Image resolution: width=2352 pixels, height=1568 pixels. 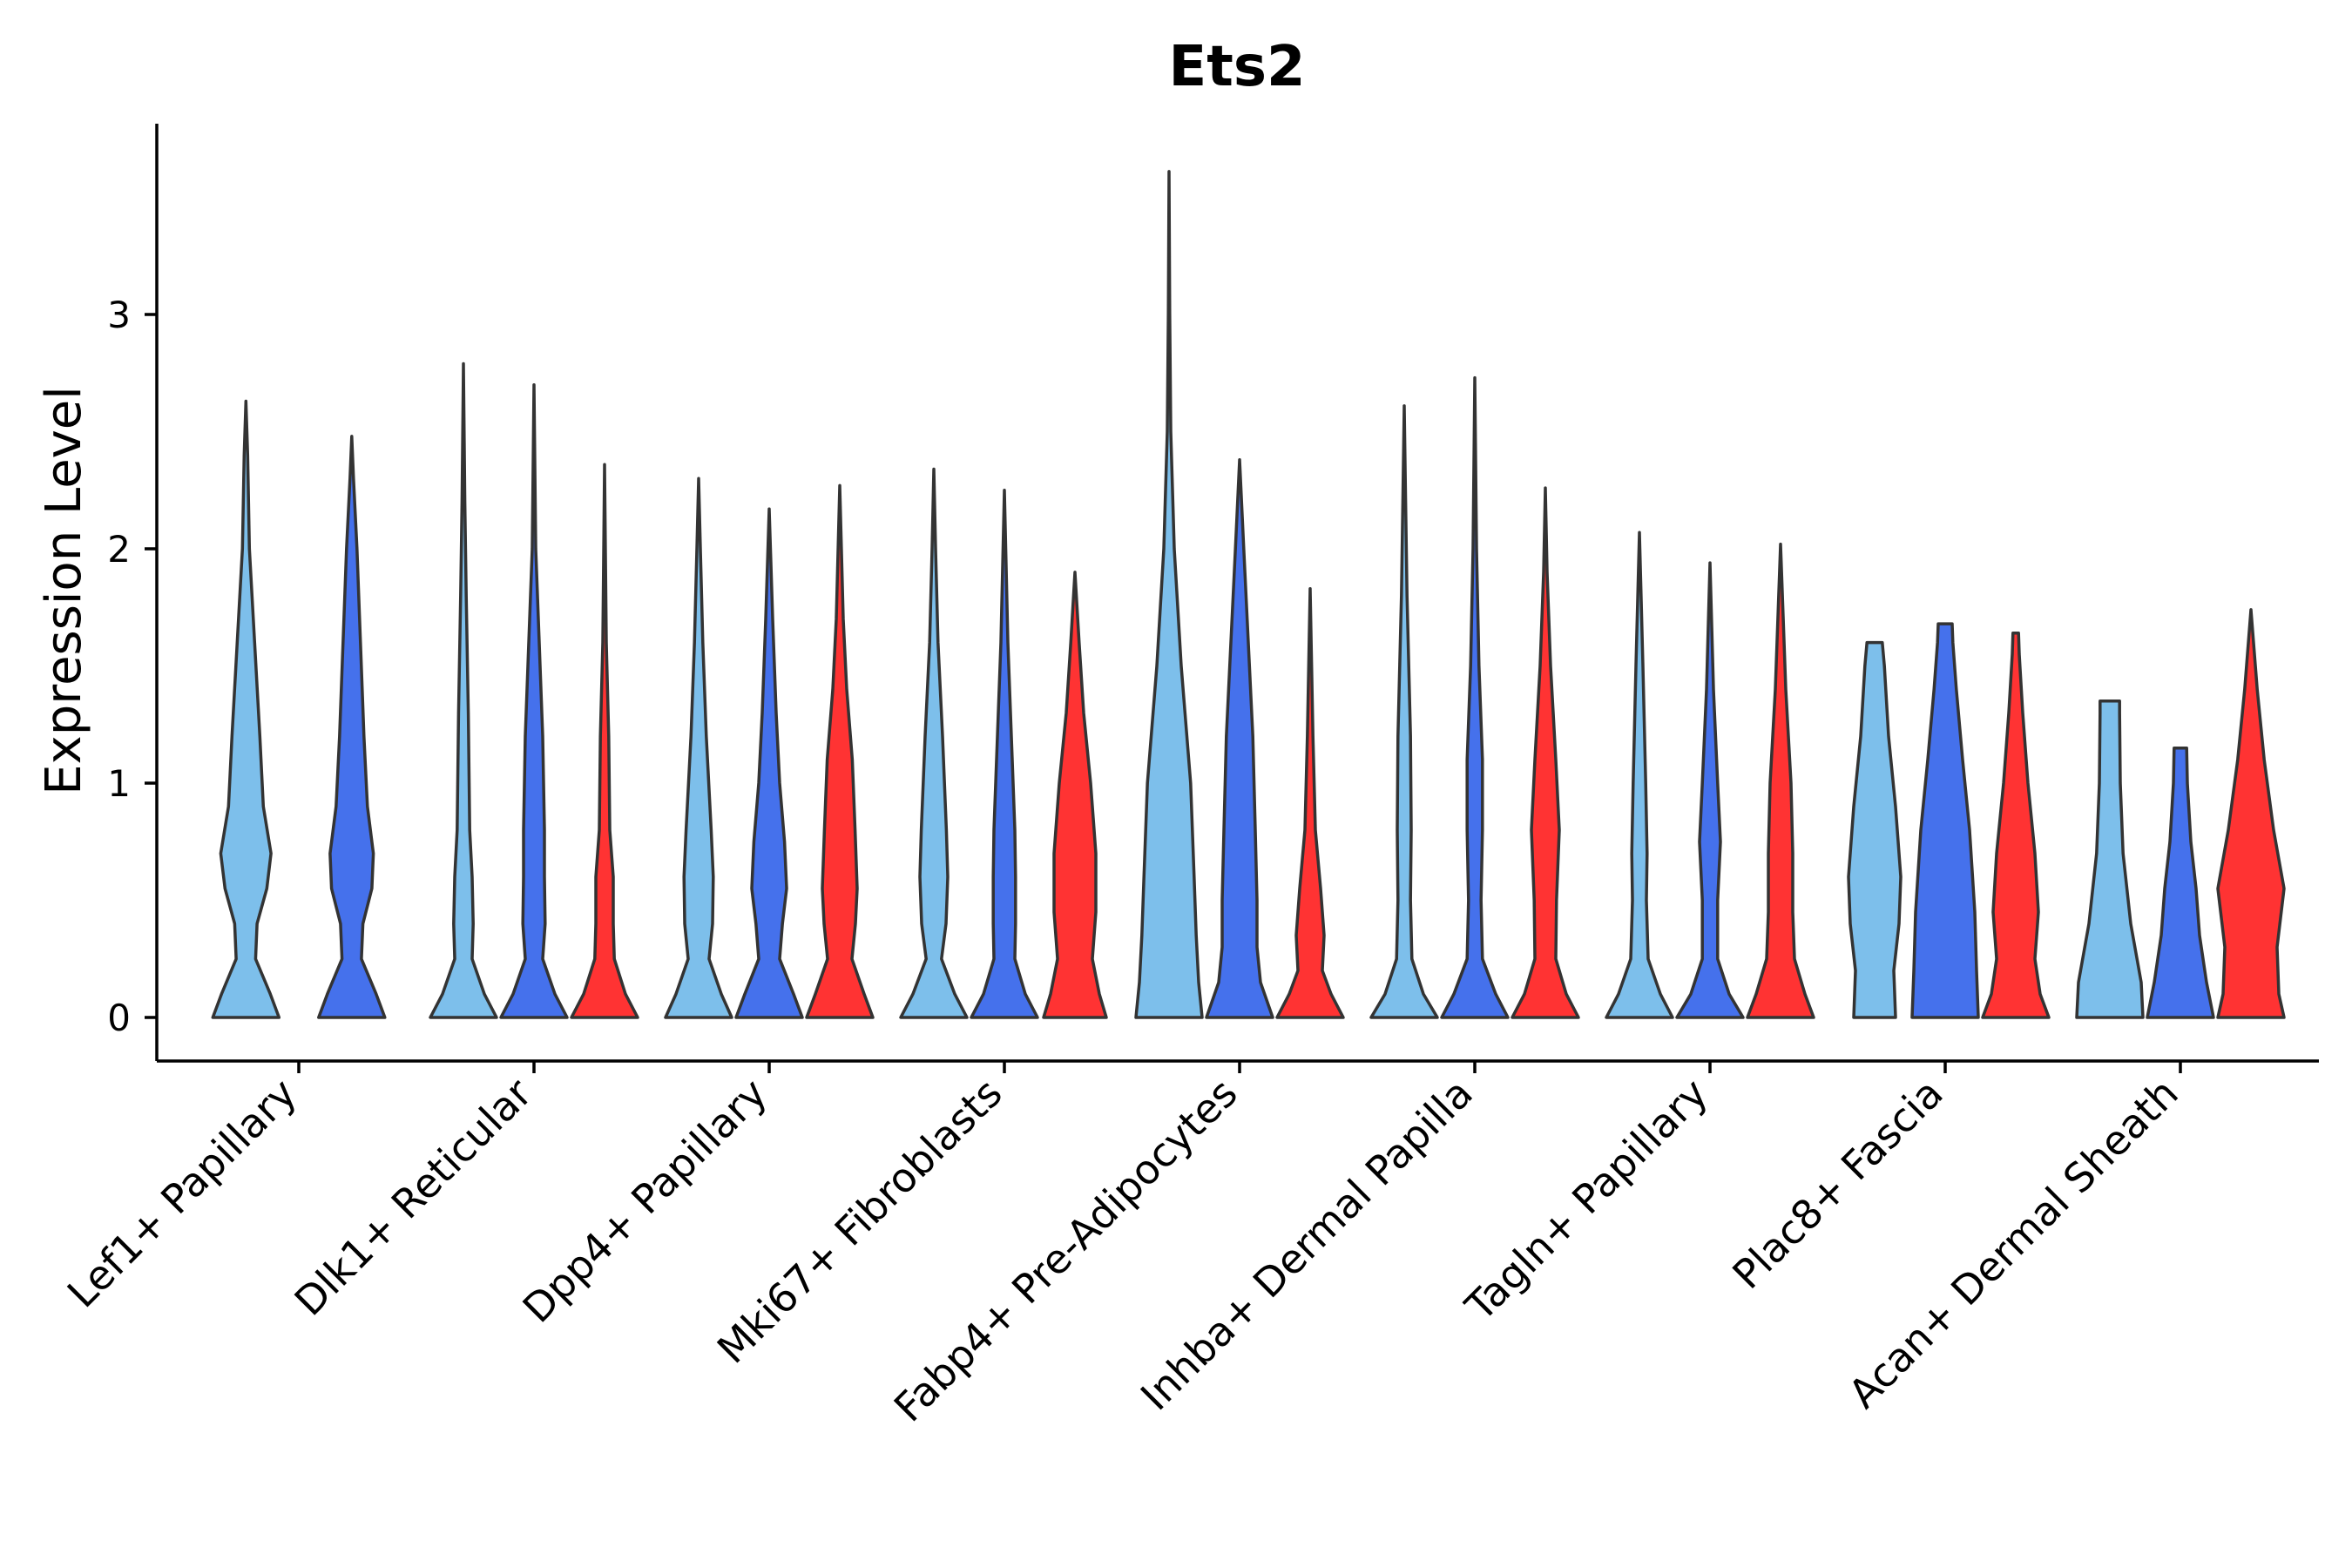 What do you see at coordinates (1875, 830) in the screenshot?
I see `violin-plac8-fascia-condition-a` at bounding box center [1875, 830].